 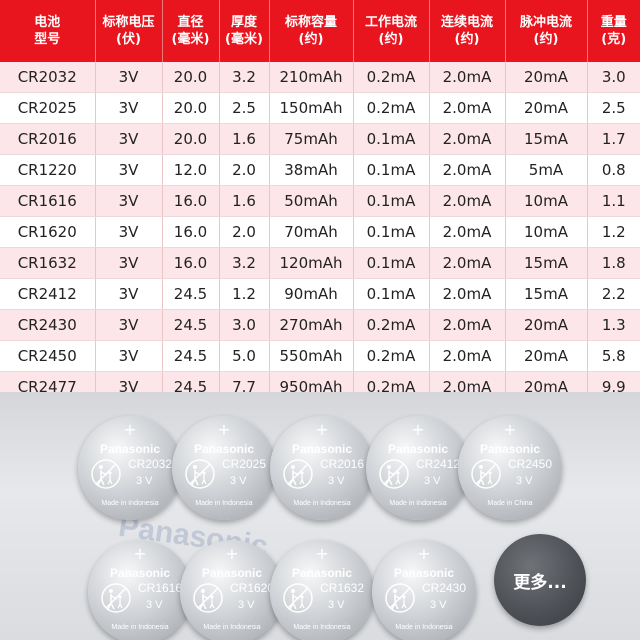 I want to click on cell-model: CR1616, so click(x=48, y=201).